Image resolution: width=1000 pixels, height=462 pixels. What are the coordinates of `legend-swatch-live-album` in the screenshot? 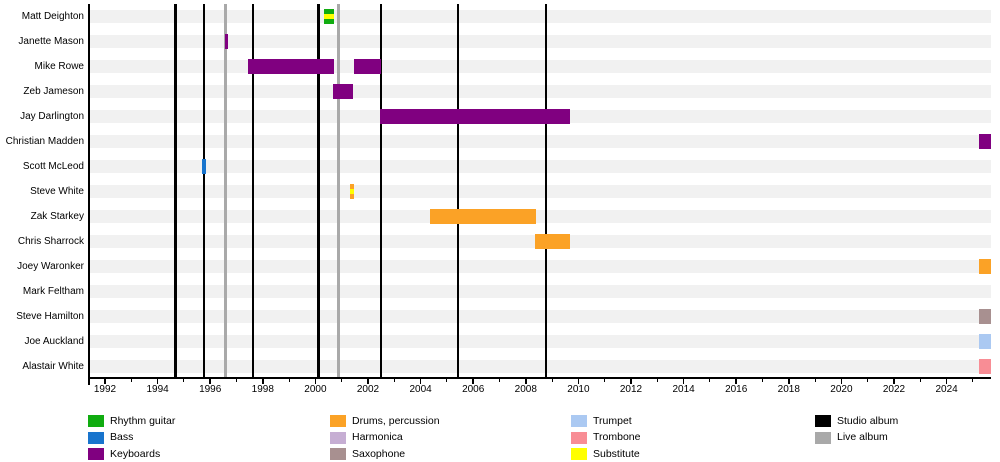 It's located at (823, 437).